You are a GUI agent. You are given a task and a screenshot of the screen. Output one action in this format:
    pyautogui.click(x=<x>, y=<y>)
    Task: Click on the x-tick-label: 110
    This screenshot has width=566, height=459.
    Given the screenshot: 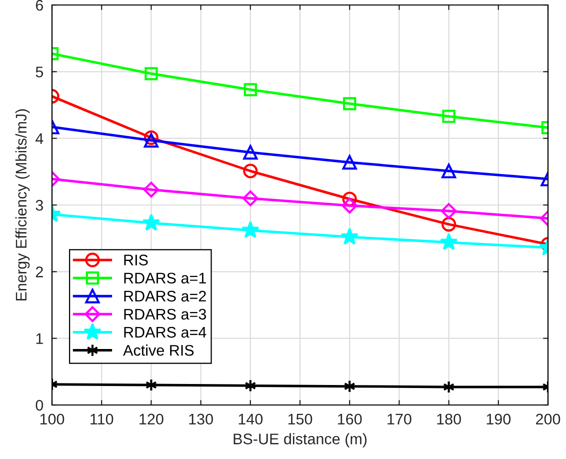 What is the action you would take?
    pyautogui.click(x=102, y=419)
    